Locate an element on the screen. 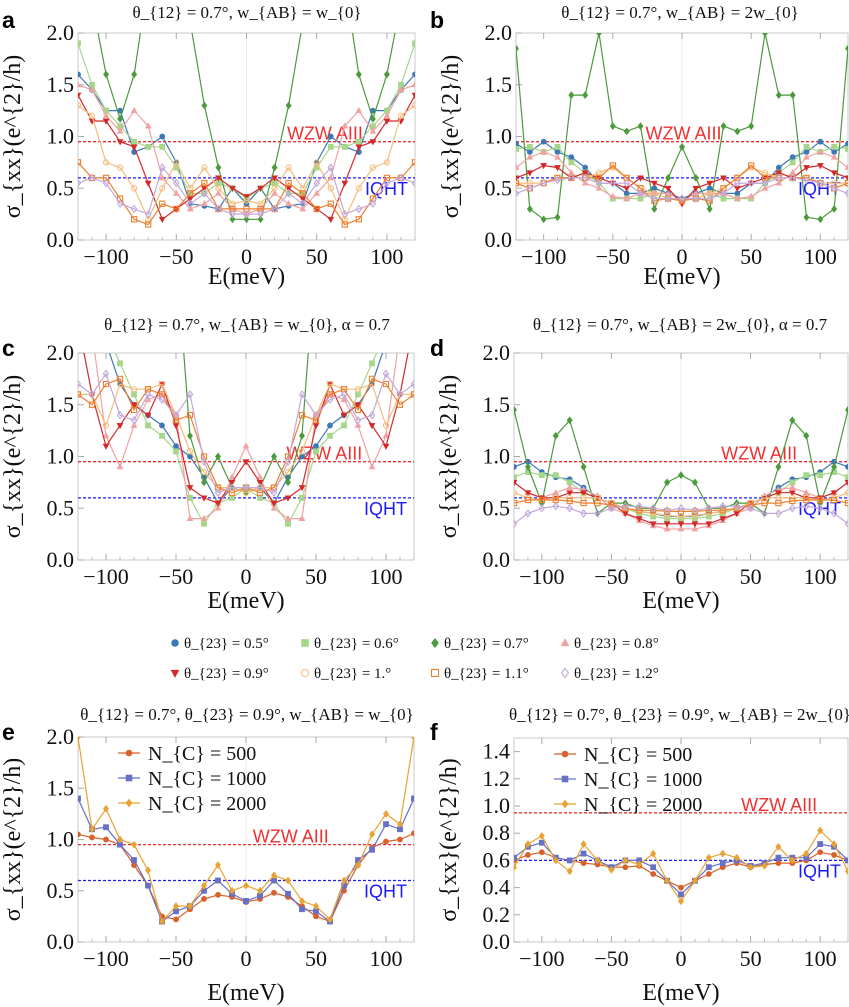 This screenshot has height=1007, width=849. legend-label: N_{C} = 2000 is located at coordinates (207, 804).